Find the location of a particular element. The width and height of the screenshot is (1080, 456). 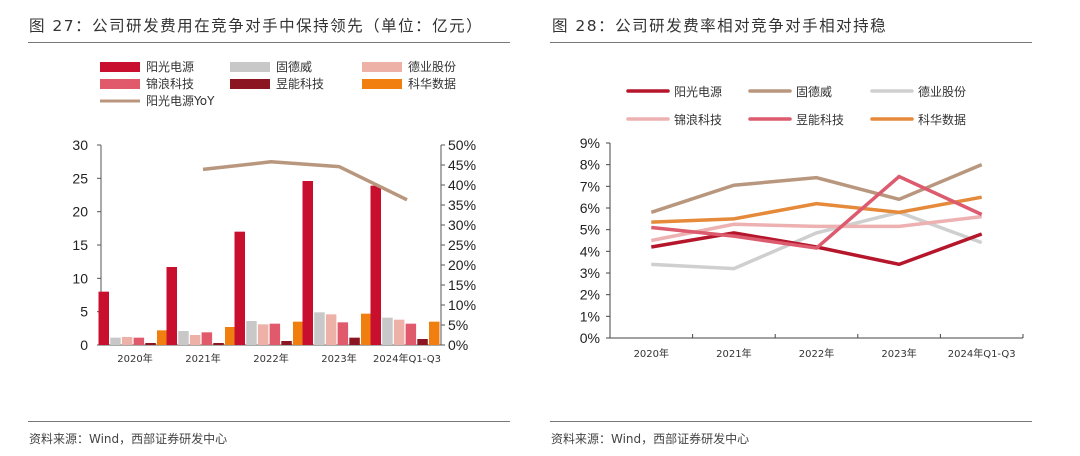

bar-3-2020 is located at coordinates (139, 341).